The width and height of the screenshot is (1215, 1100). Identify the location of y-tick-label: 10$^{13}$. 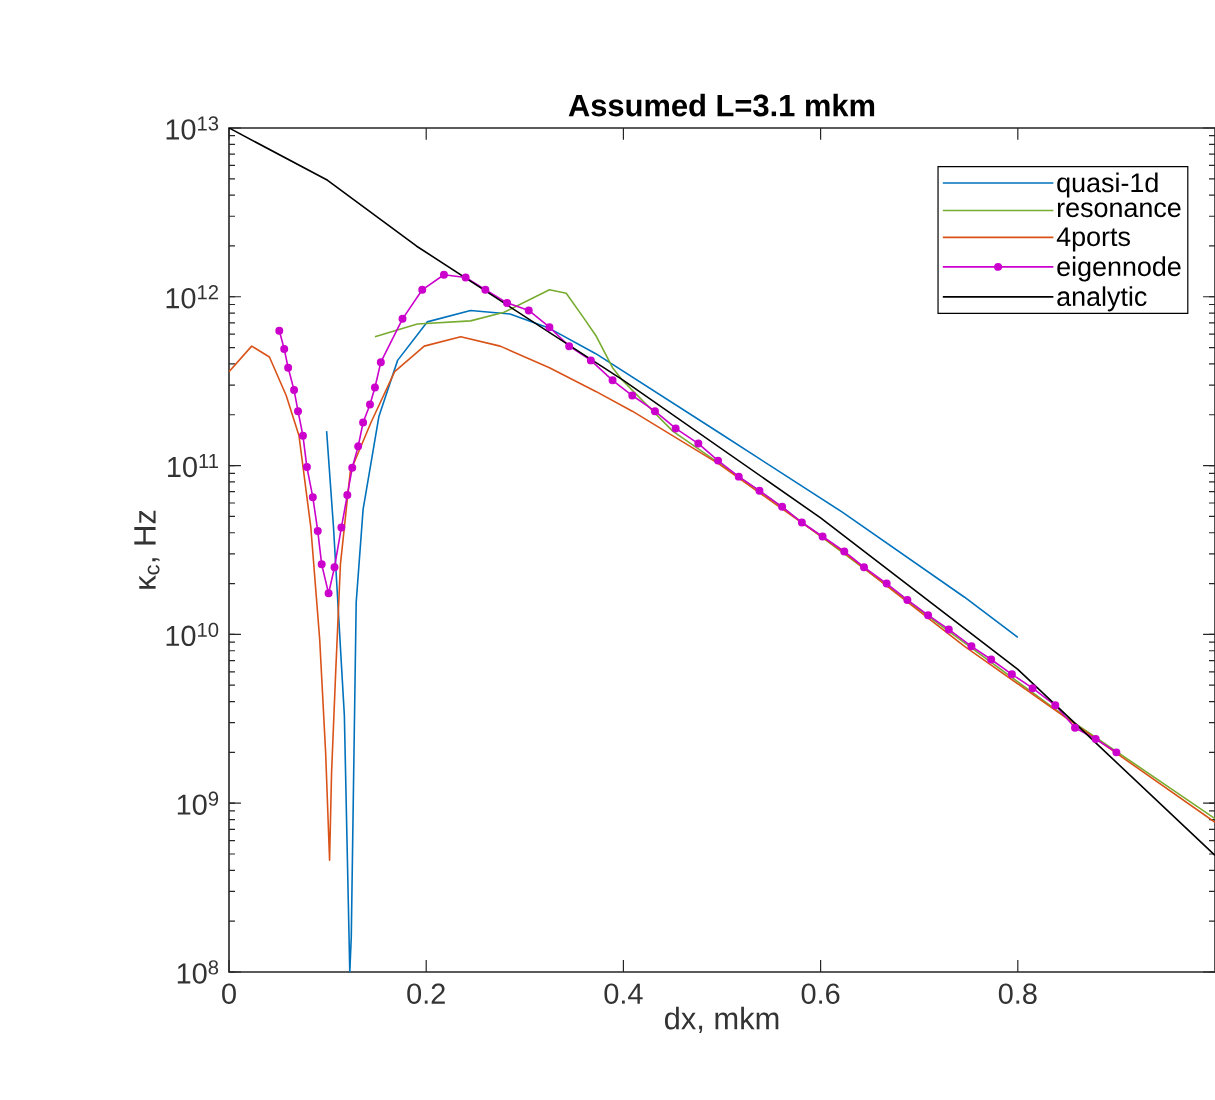
(192, 128).